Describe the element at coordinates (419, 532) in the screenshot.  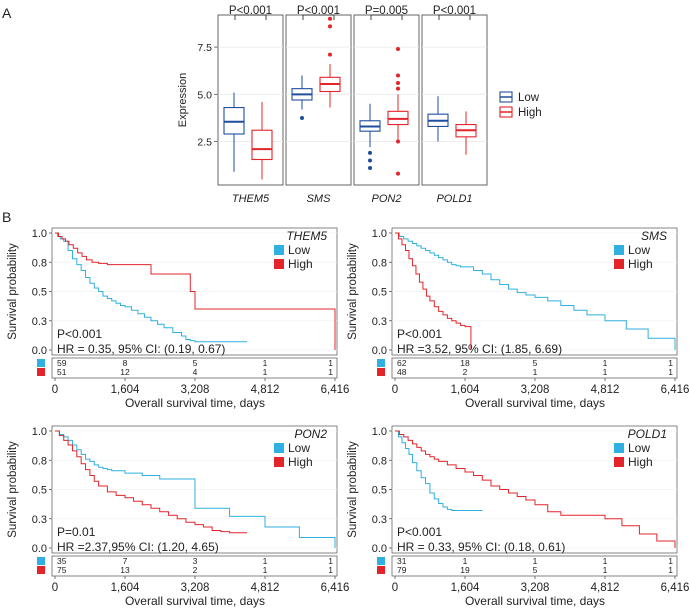
I see `p-value-text: P<0.001` at that location.